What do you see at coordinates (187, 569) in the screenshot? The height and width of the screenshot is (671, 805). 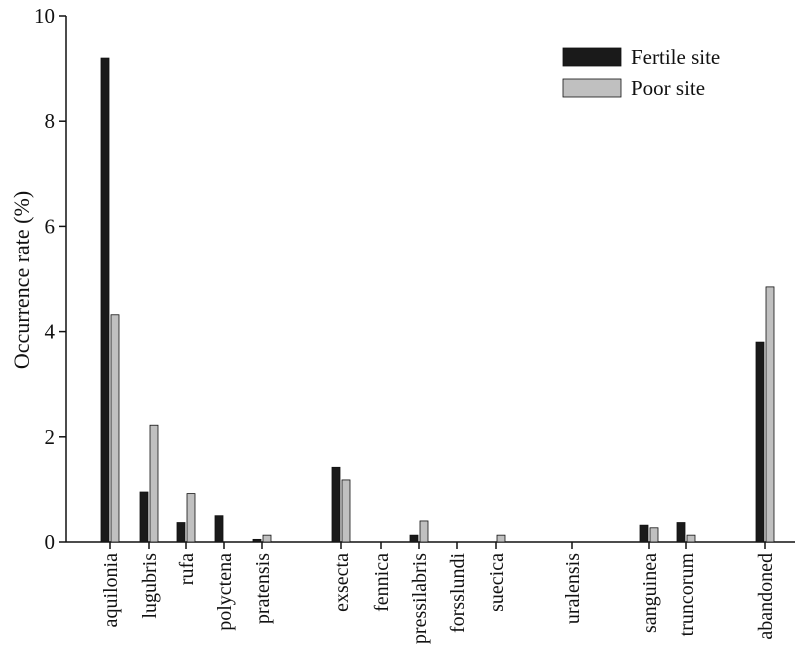 I see `x-tick-label: rufa` at bounding box center [187, 569].